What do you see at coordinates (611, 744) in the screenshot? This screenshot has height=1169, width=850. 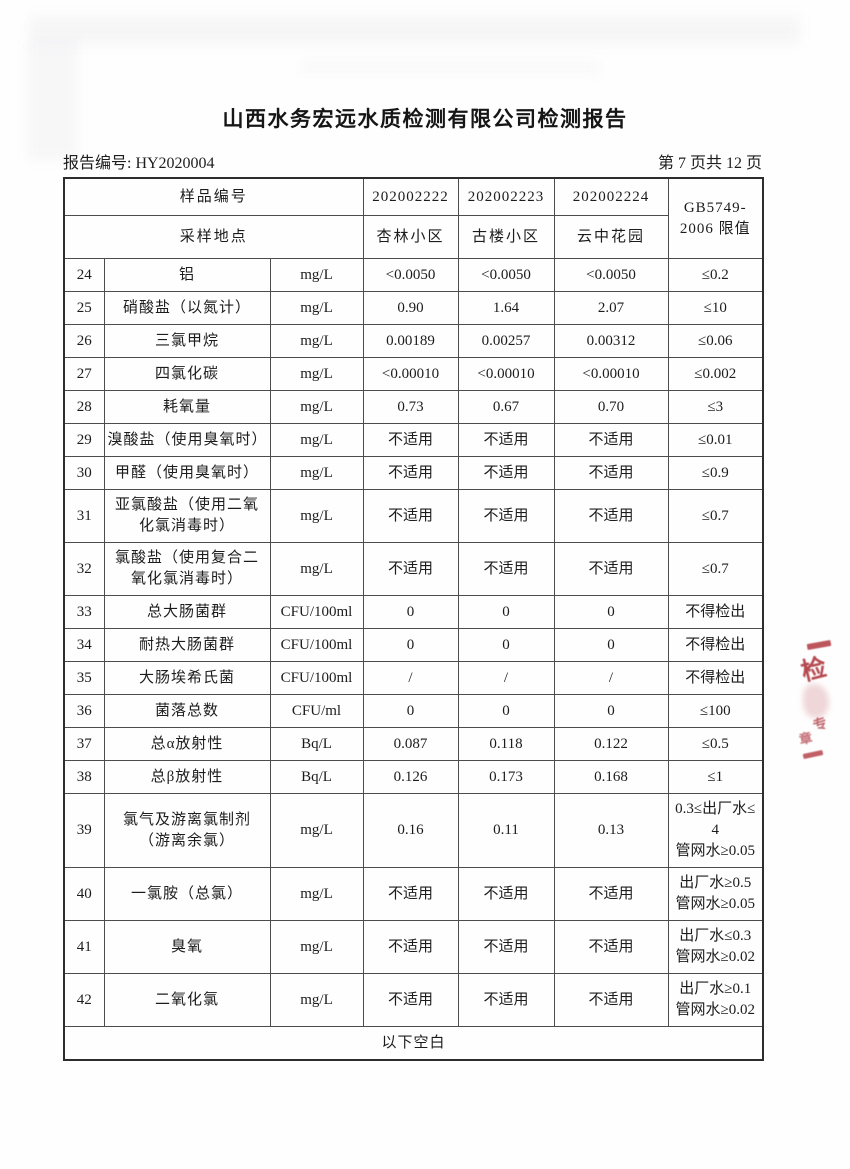 I see `value-3: 0.122` at bounding box center [611, 744].